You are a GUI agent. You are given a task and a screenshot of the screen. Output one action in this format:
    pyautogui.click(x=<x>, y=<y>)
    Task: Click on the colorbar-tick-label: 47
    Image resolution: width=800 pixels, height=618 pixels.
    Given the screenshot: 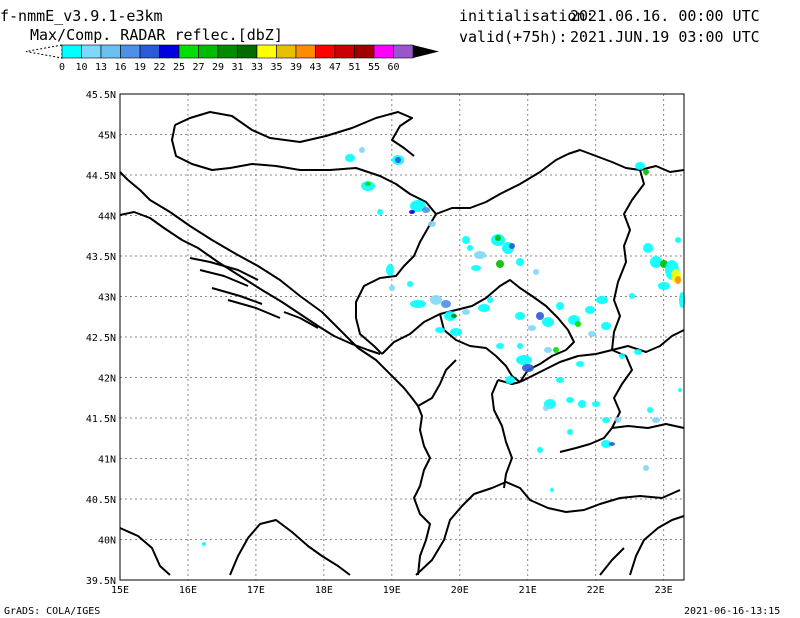 What is the action you would take?
    pyautogui.click(x=335, y=67)
    